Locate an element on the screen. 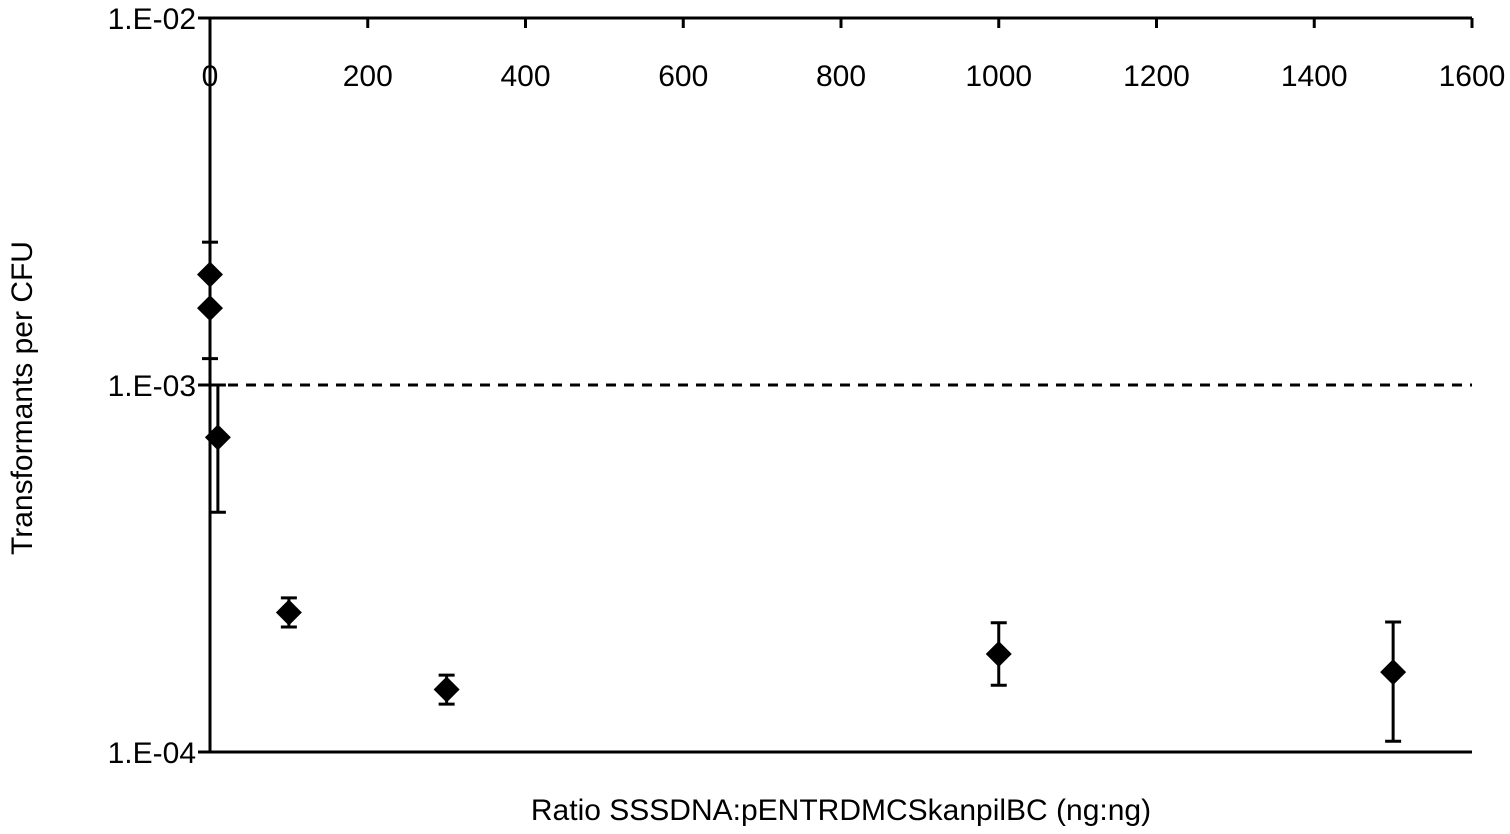  x-tick-label: 800 is located at coordinates (841, 76).